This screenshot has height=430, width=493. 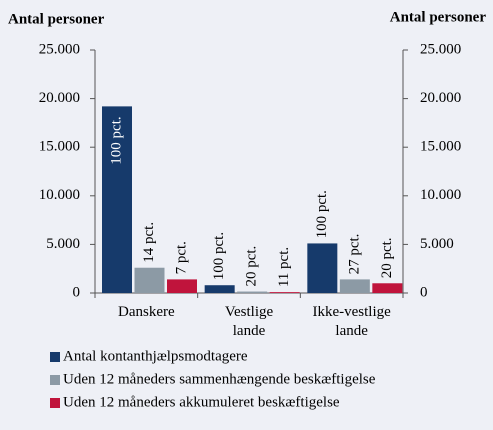 I want to click on x-tick-label: Danskere, so click(x=146, y=312).